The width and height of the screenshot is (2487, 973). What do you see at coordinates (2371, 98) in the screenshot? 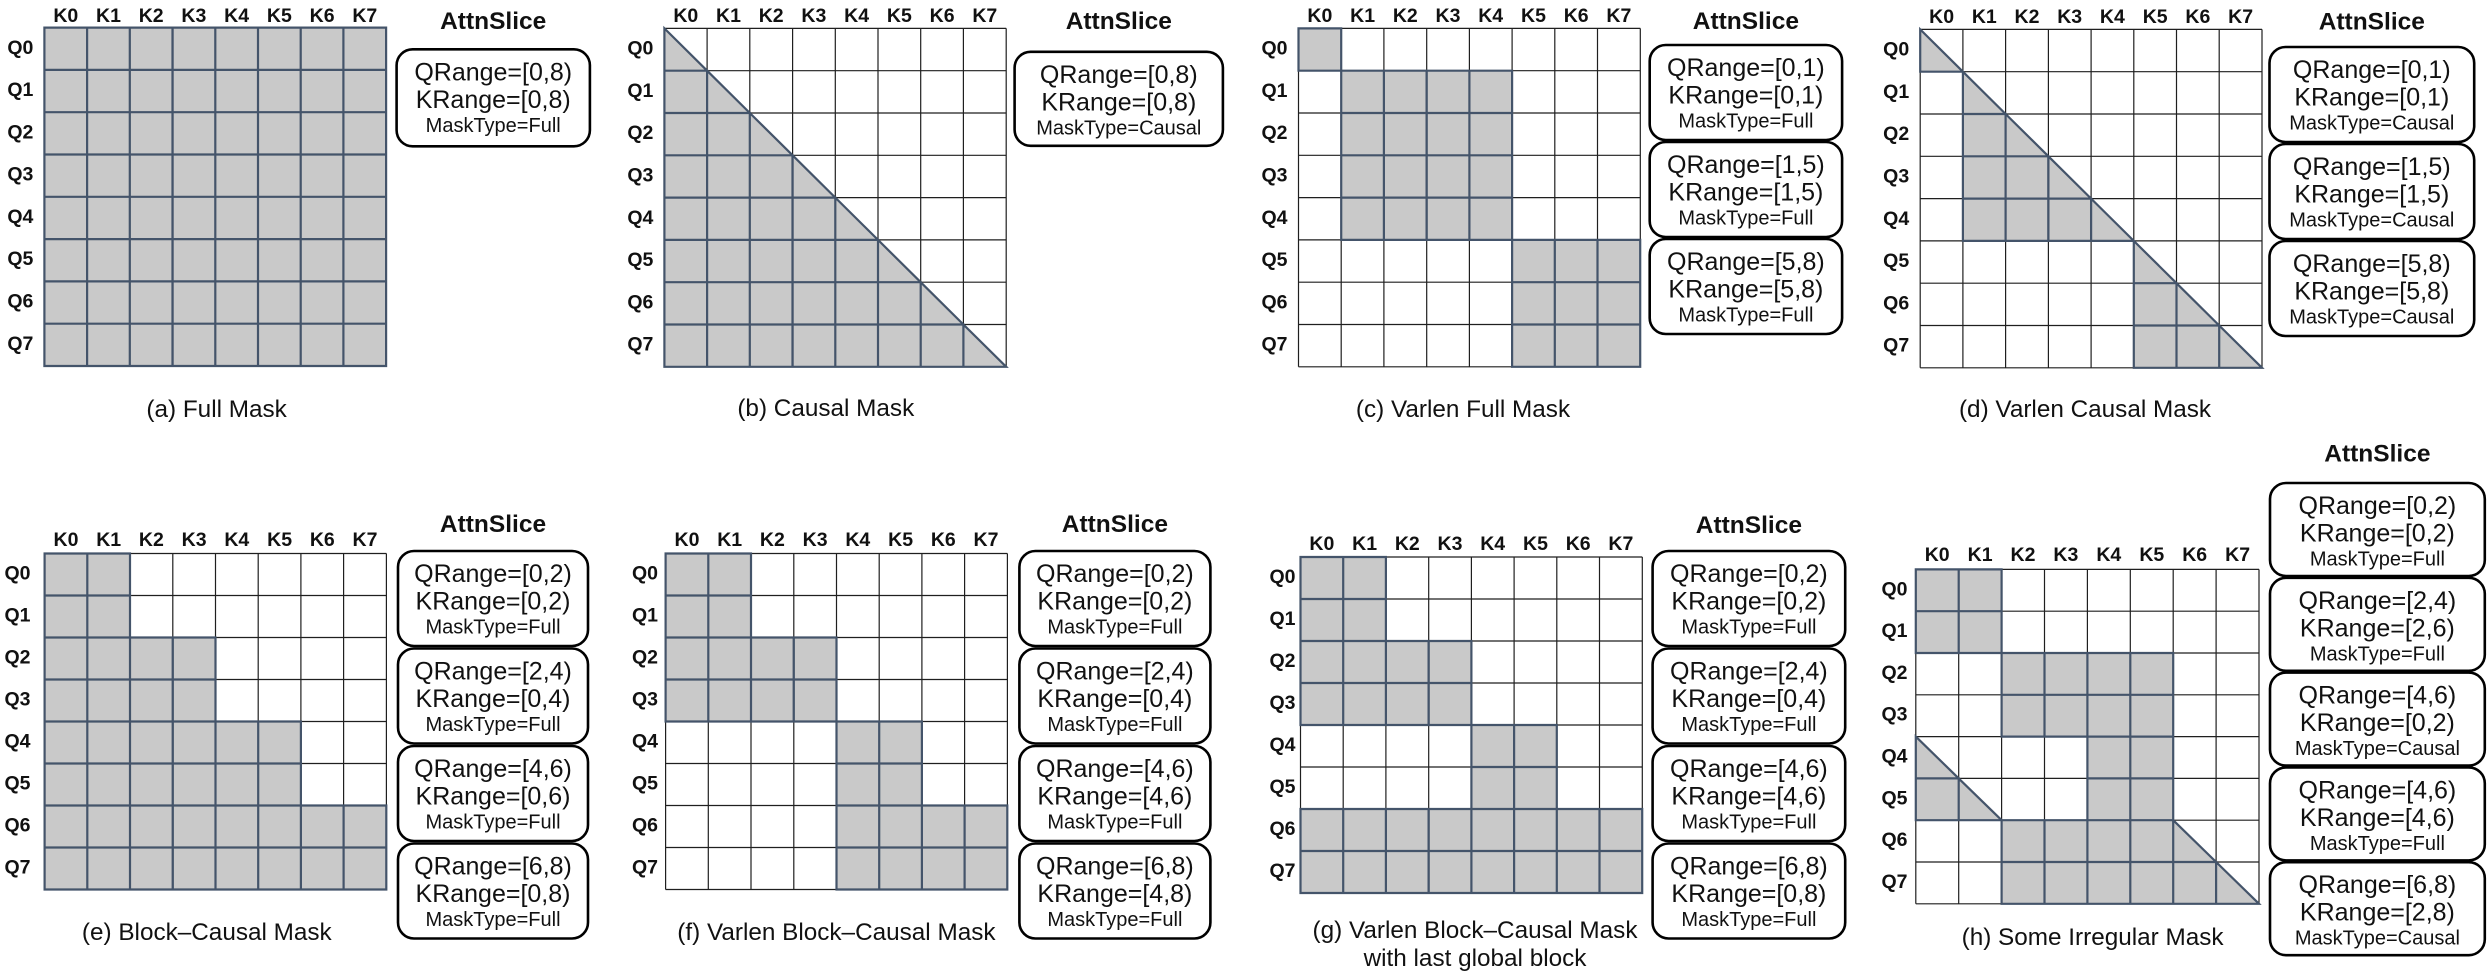
I see `svg-text: KRange=[0,1)` at bounding box center [2371, 98].